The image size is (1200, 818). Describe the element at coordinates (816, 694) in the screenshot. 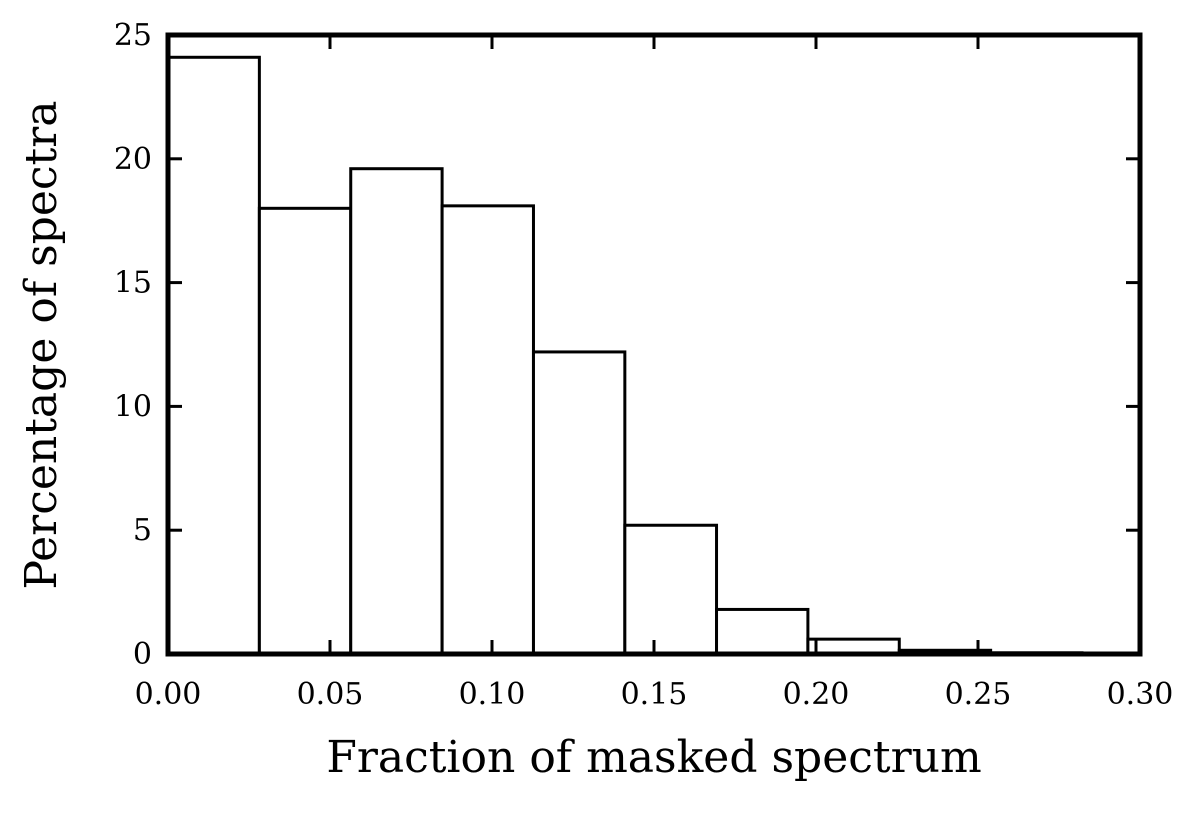

I see `x-tick-label: 0.20` at that location.